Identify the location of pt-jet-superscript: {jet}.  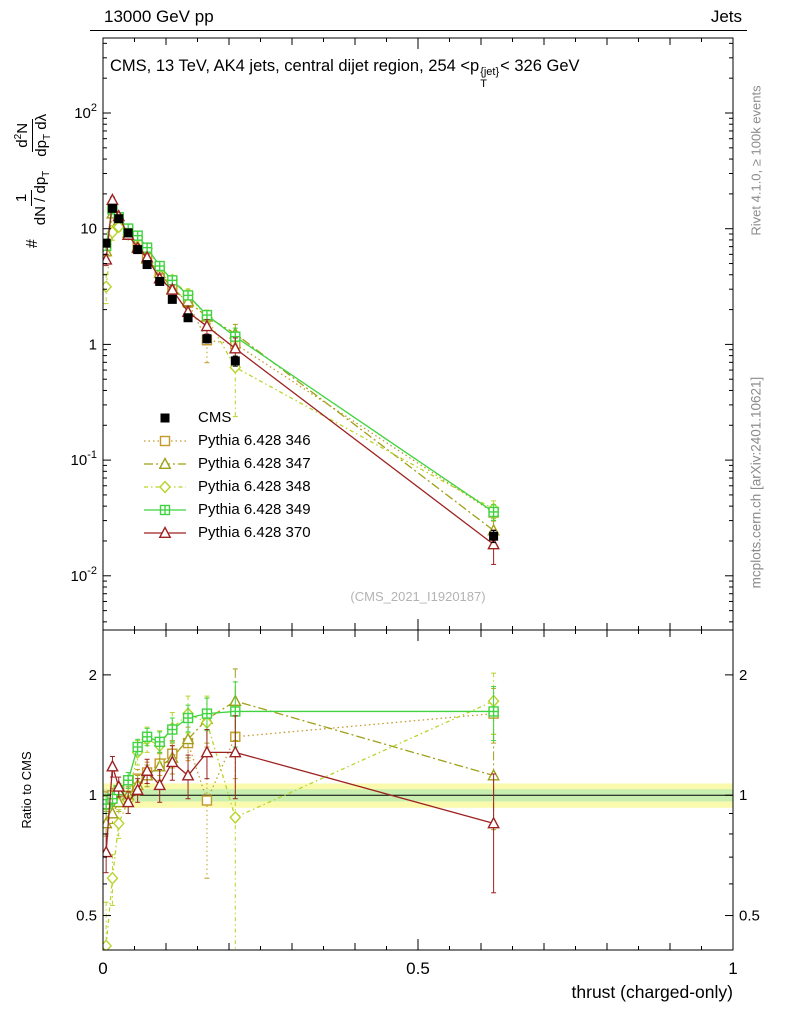
(490, 72).